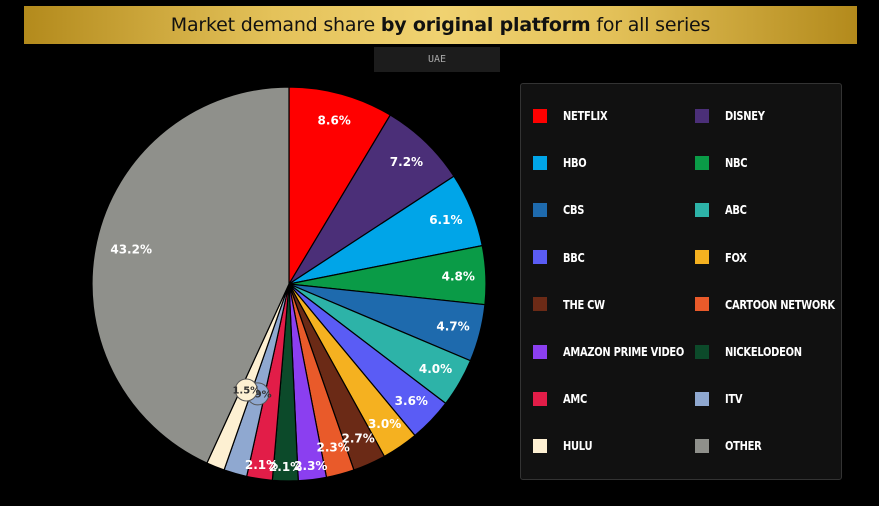  Describe the element at coordinates (285, 467) in the screenshot. I see `data-label-nickelodeon: 2.1%` at that location.